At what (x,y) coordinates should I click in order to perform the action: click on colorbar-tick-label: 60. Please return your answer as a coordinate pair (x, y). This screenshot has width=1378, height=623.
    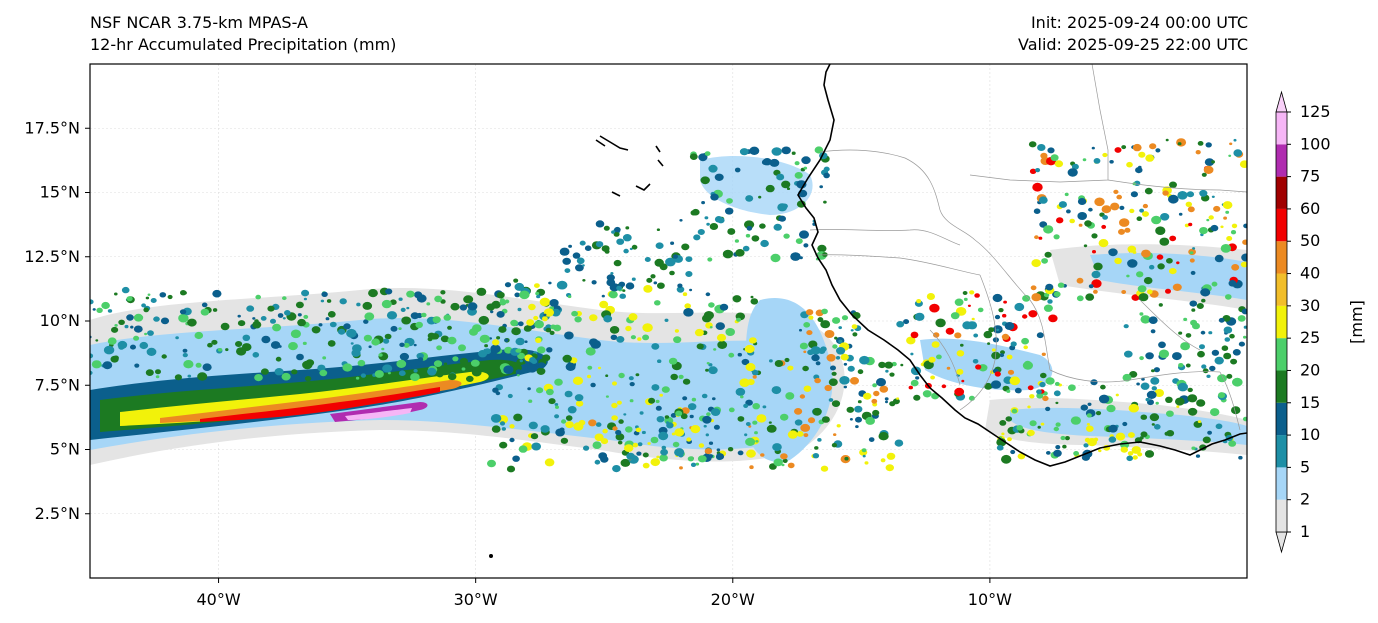
    Looking at the image, I should click on (1310, 208).